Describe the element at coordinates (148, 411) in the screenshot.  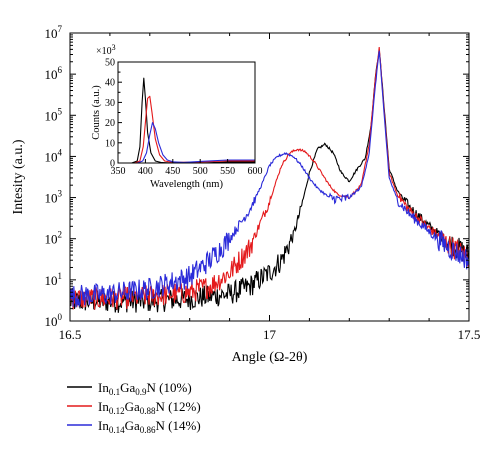
I see `legend-subscript: 0.88` at that location.